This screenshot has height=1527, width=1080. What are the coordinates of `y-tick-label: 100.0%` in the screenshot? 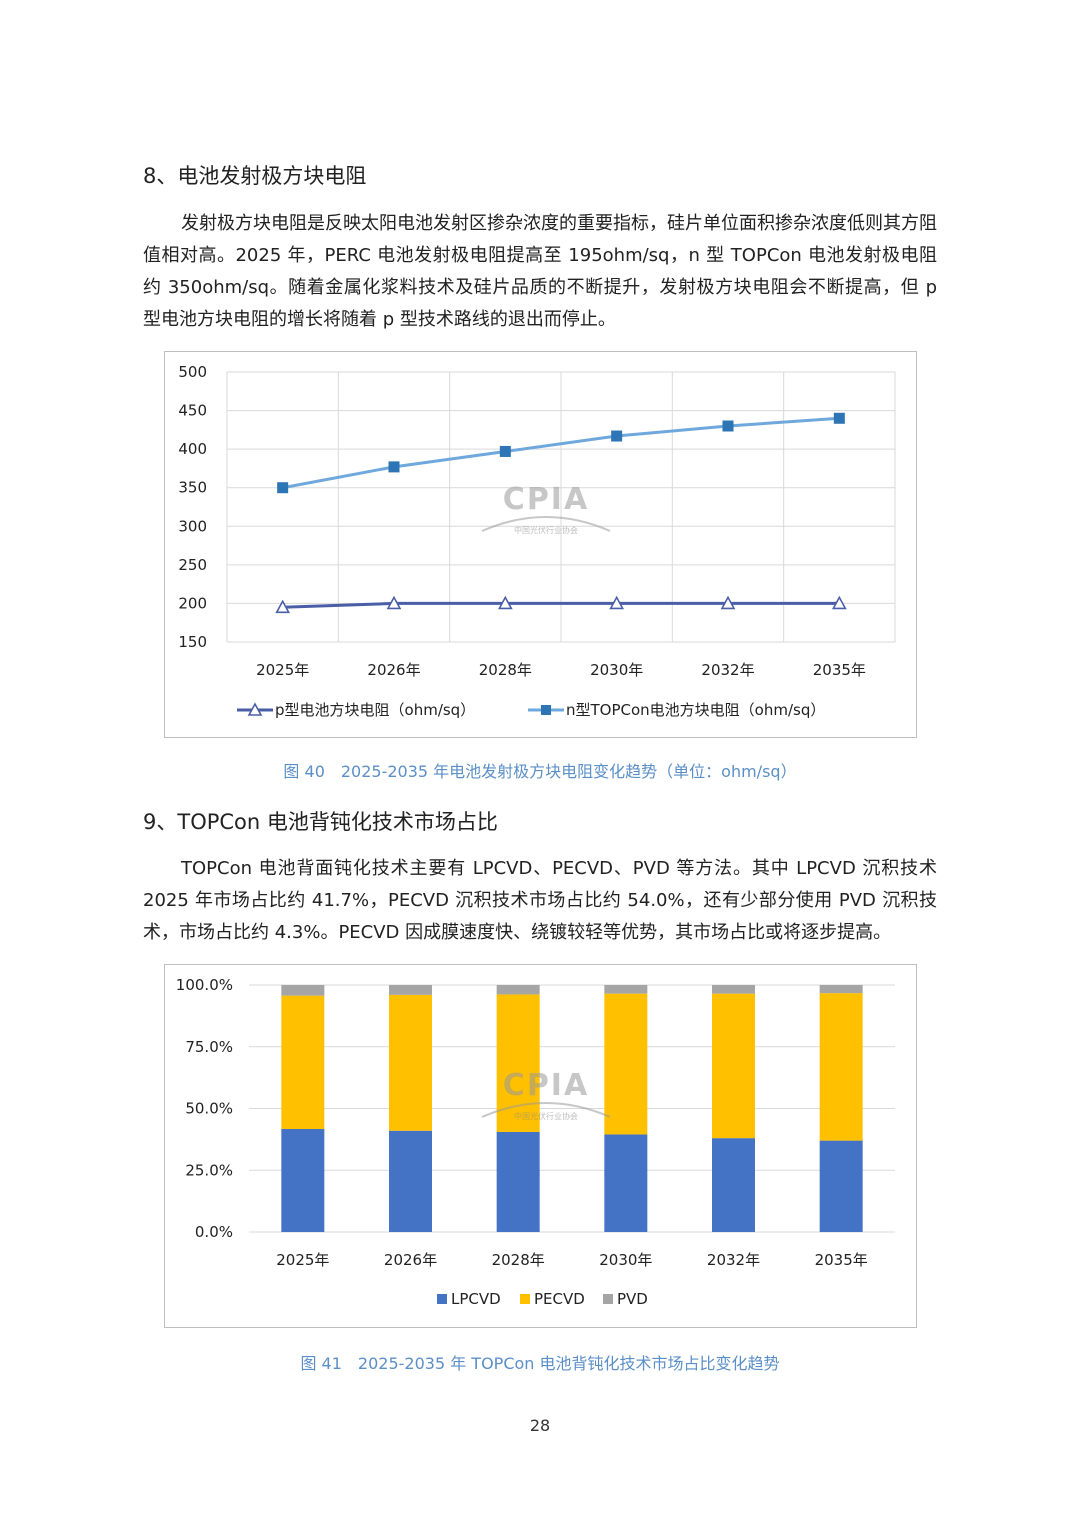 It's located at (204, 985).